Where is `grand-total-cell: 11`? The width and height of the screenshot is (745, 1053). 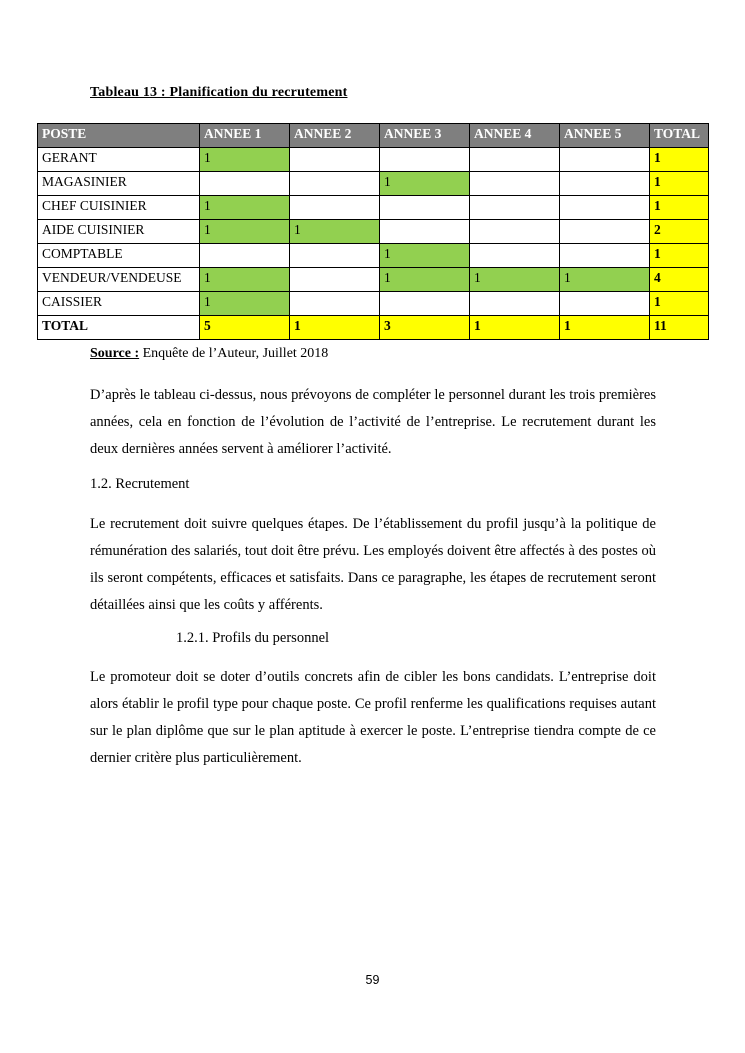 grand-total-cell: 11 is located at coordinates (679, 327).